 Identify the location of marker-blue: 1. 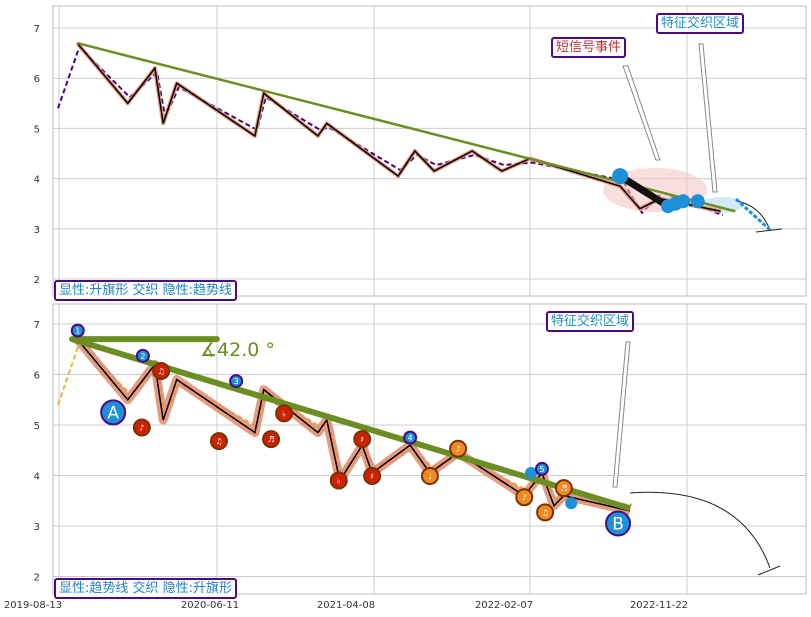
(77, 330).